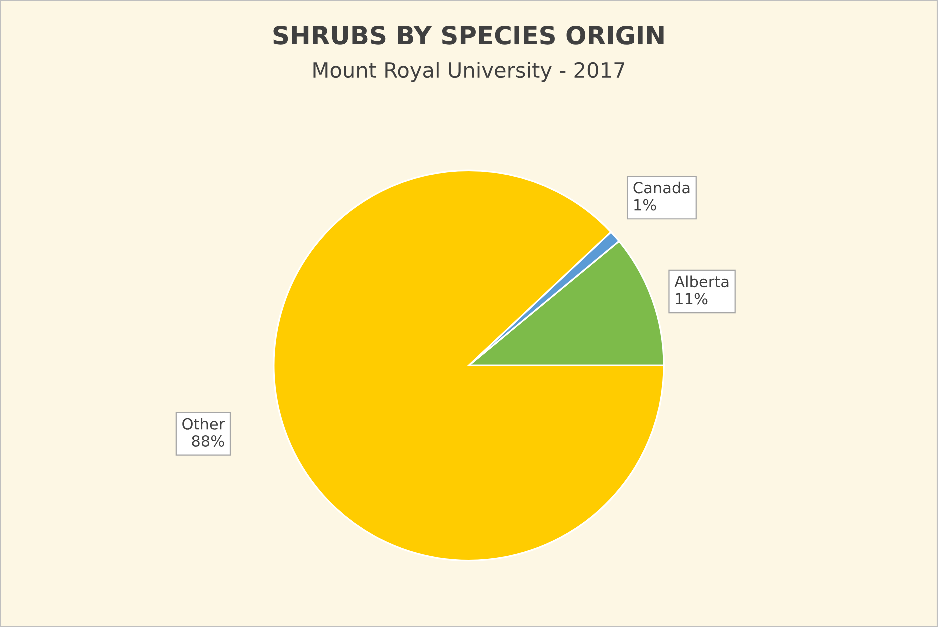 This screenshot has height=627, width=938. What do you see at coordinates (208, 441) in the screenshot?
I see `data-label: 88%` at bounding box center [208, 441].